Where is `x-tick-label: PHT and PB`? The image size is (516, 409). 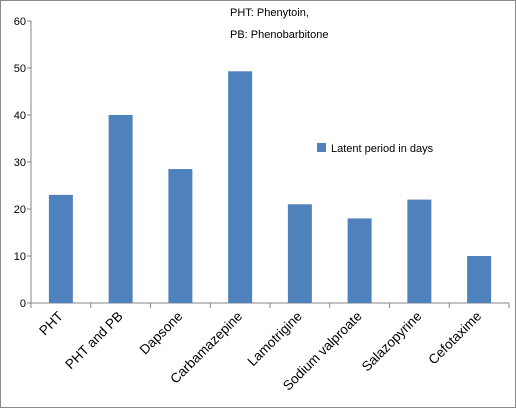 x-tick-label: PHT and PB is located at coordinates (93, 340).